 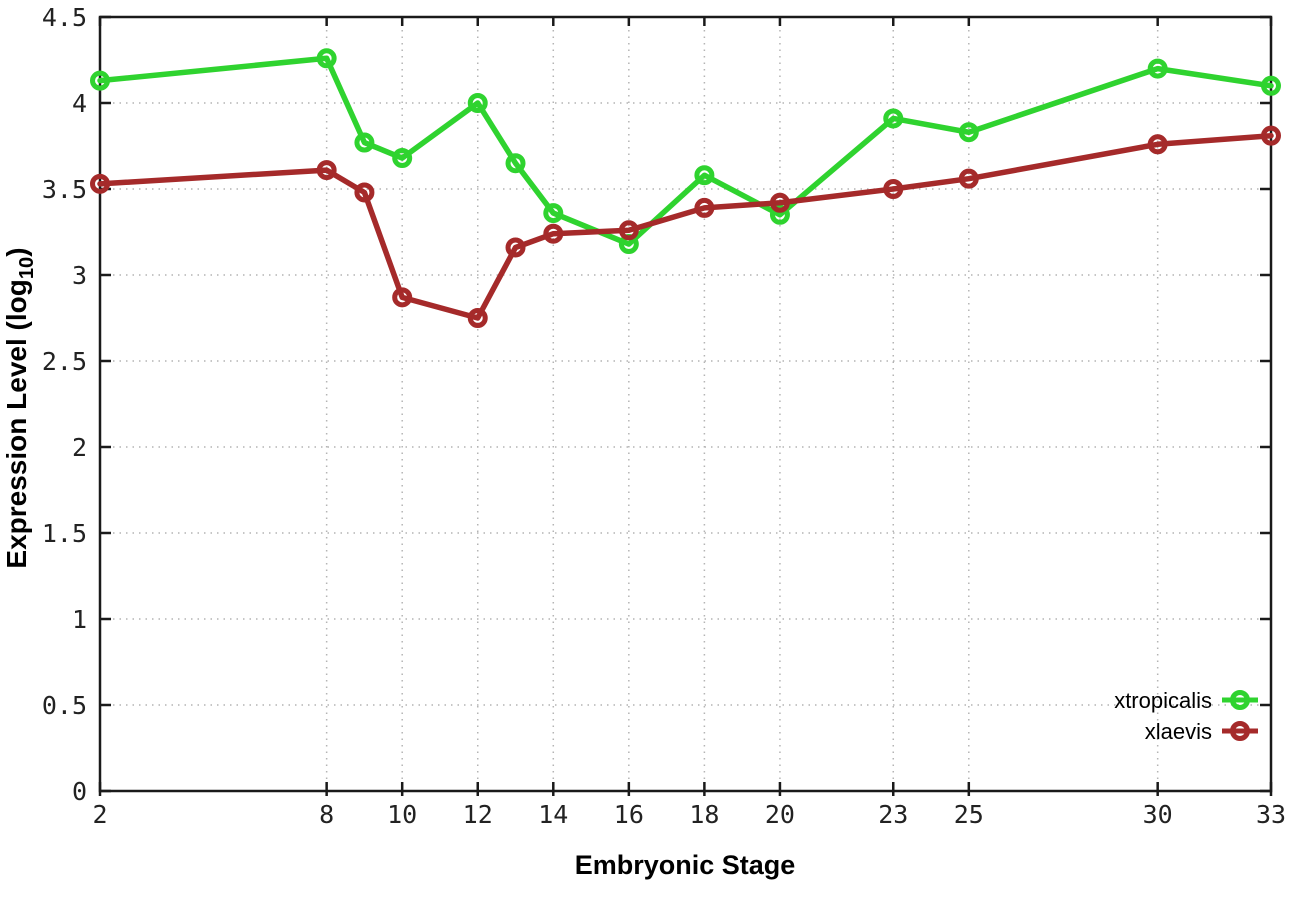 I want to click on x-tick-label-8: 8, so click(x=326, y=814).